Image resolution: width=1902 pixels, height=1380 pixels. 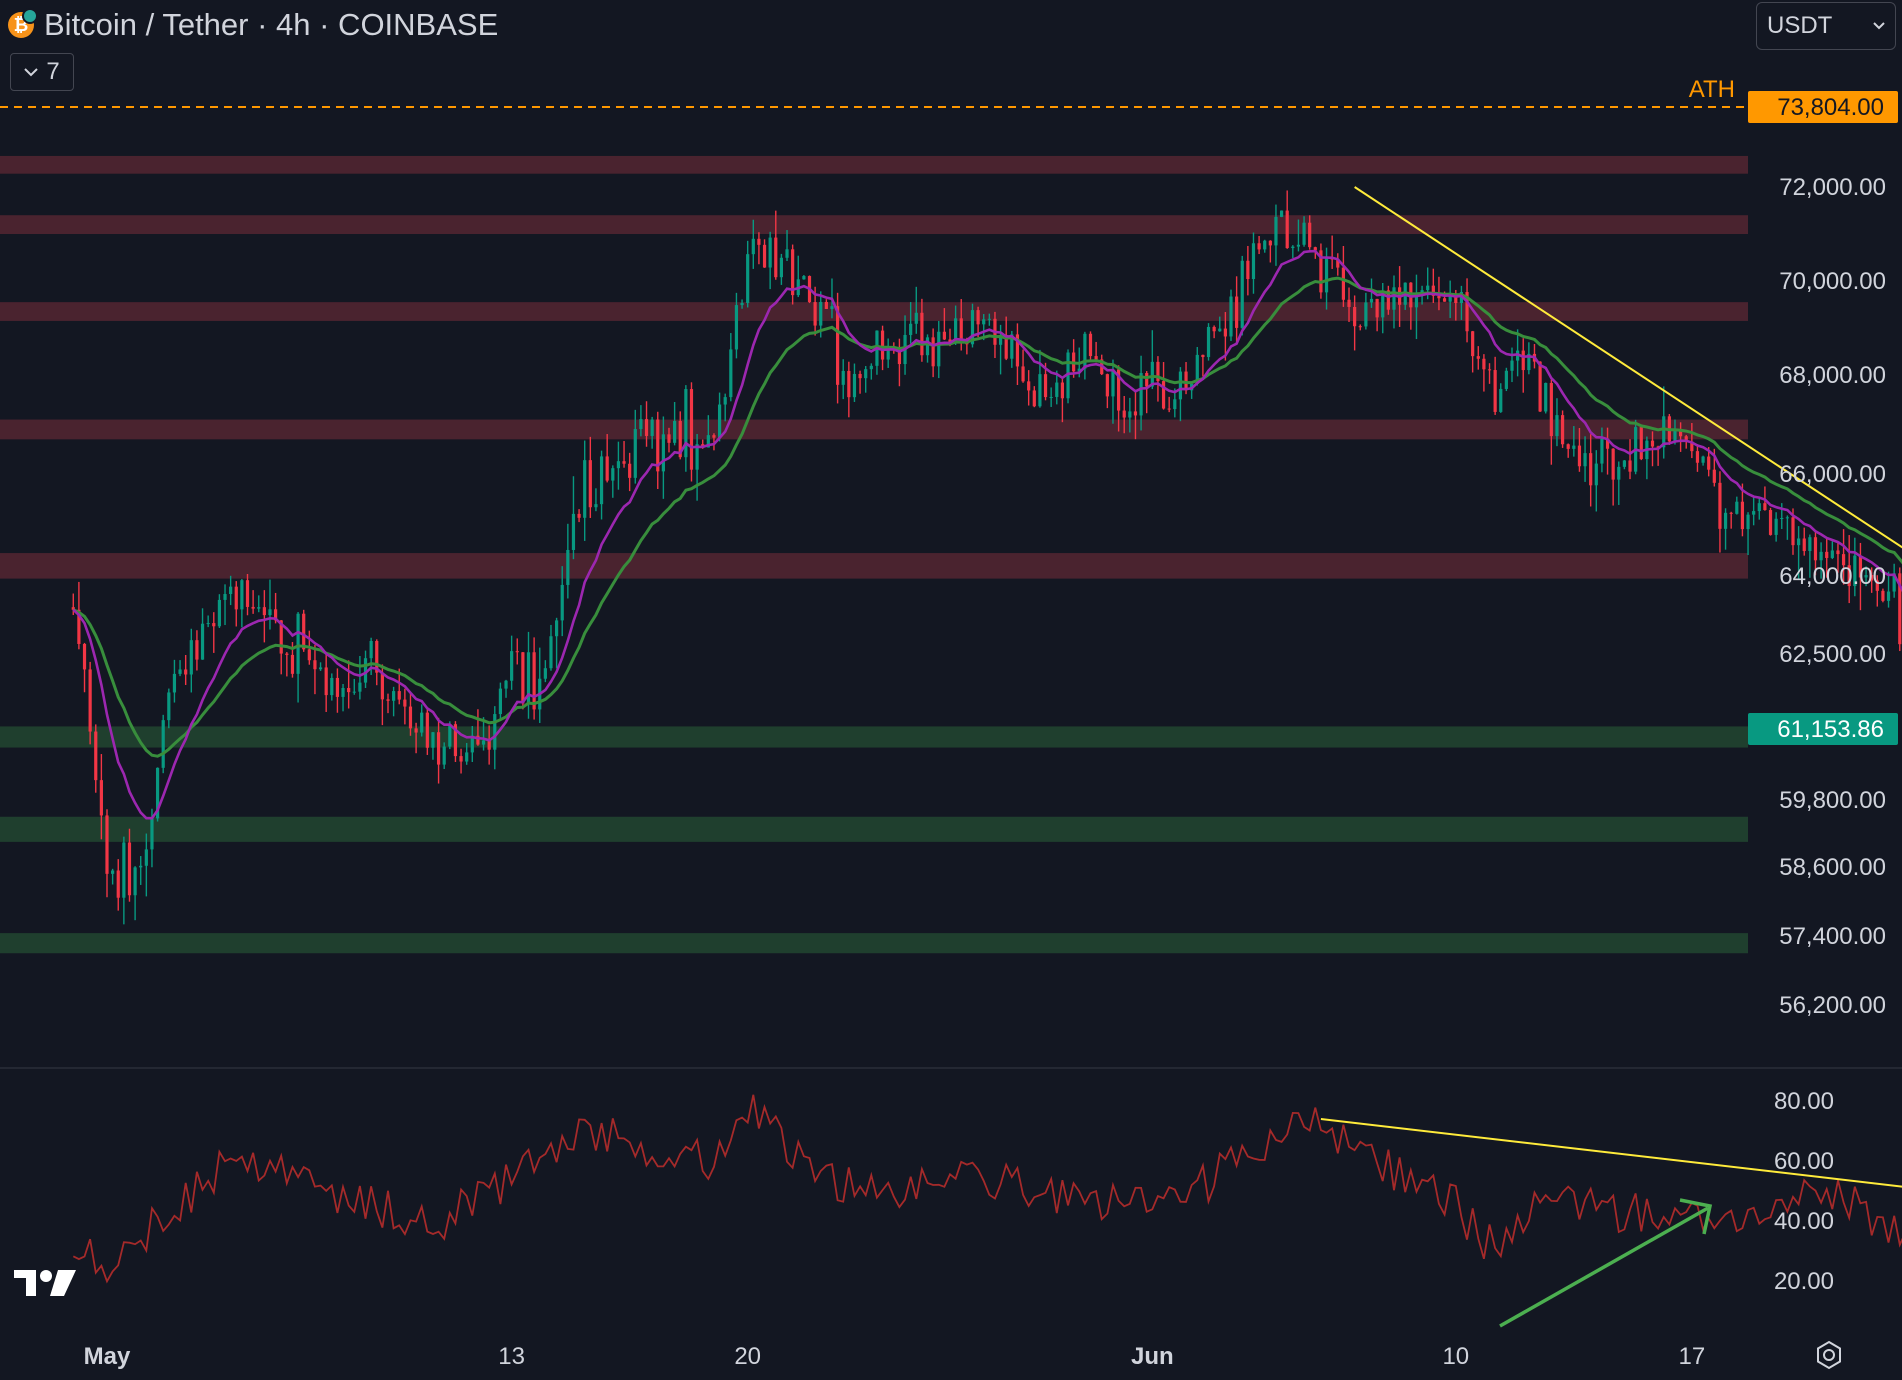 What do you see at coordinates (1832, 867) in the screenshot?
I see `price-axis-tick: 58,600.00` at bounding box center [1832, 867].